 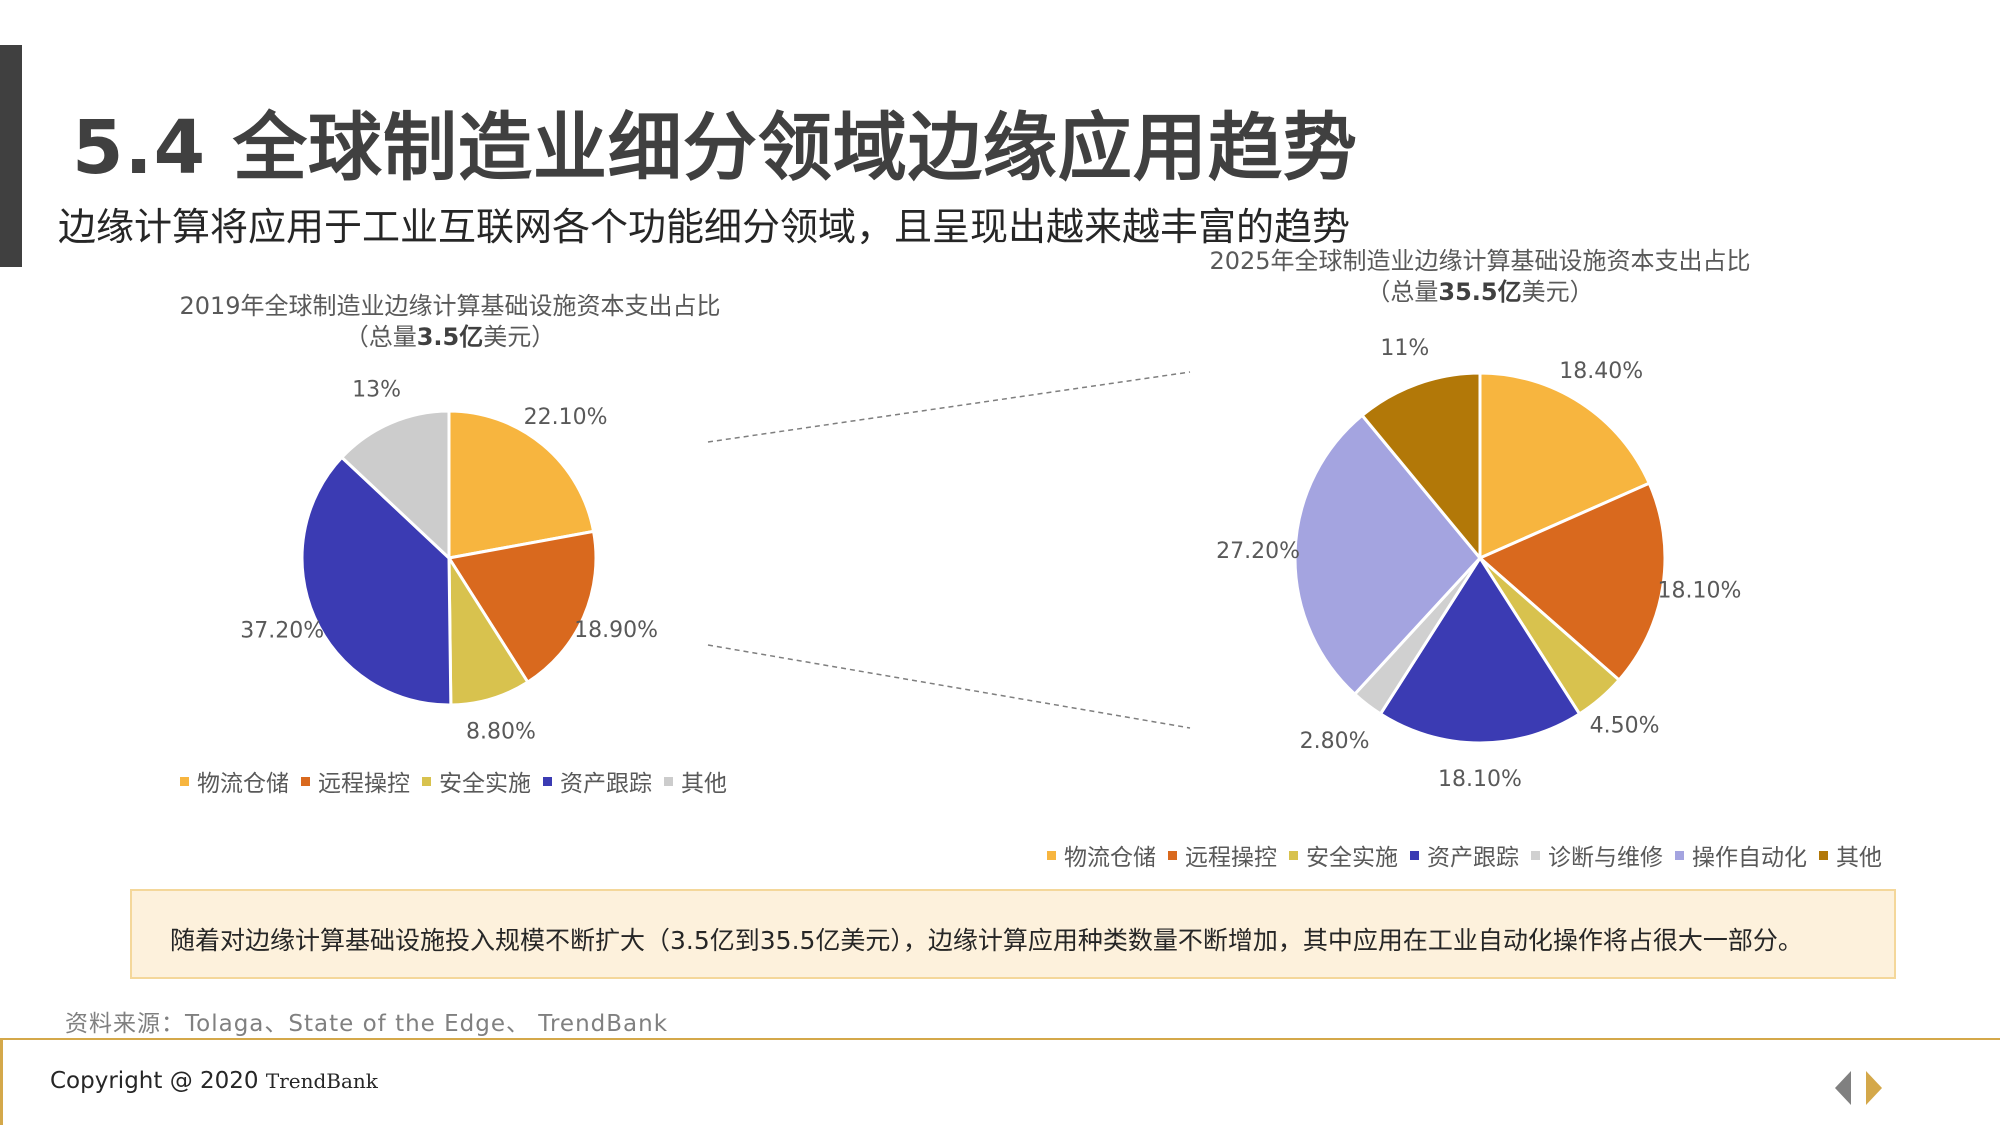 I want to click on chart-sub-2025-total: 35.5亿, so click(x=1480, y=292).